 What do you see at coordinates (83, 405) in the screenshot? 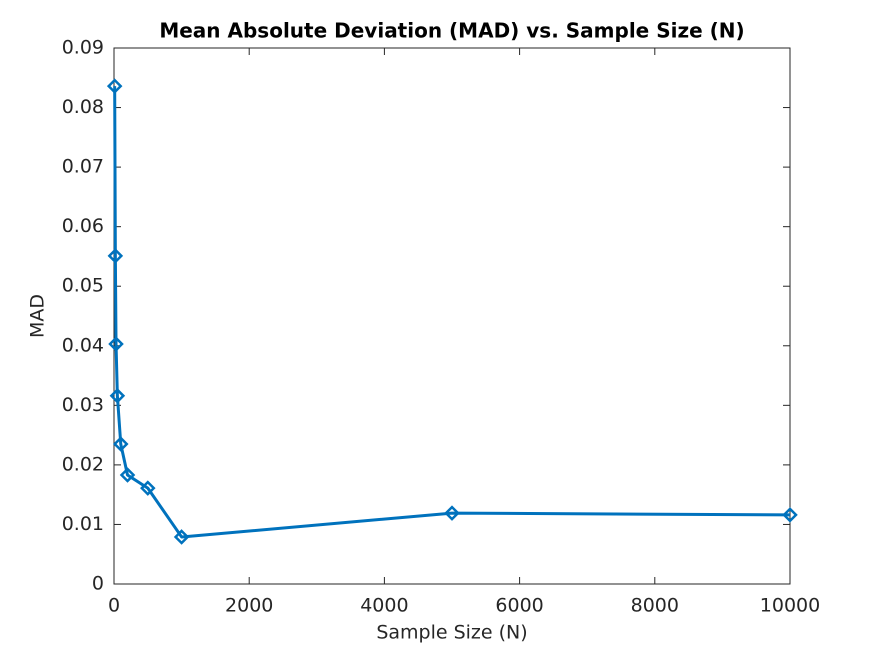
I see `y-tick-label: 0.03` at bounding box center [83, 405].